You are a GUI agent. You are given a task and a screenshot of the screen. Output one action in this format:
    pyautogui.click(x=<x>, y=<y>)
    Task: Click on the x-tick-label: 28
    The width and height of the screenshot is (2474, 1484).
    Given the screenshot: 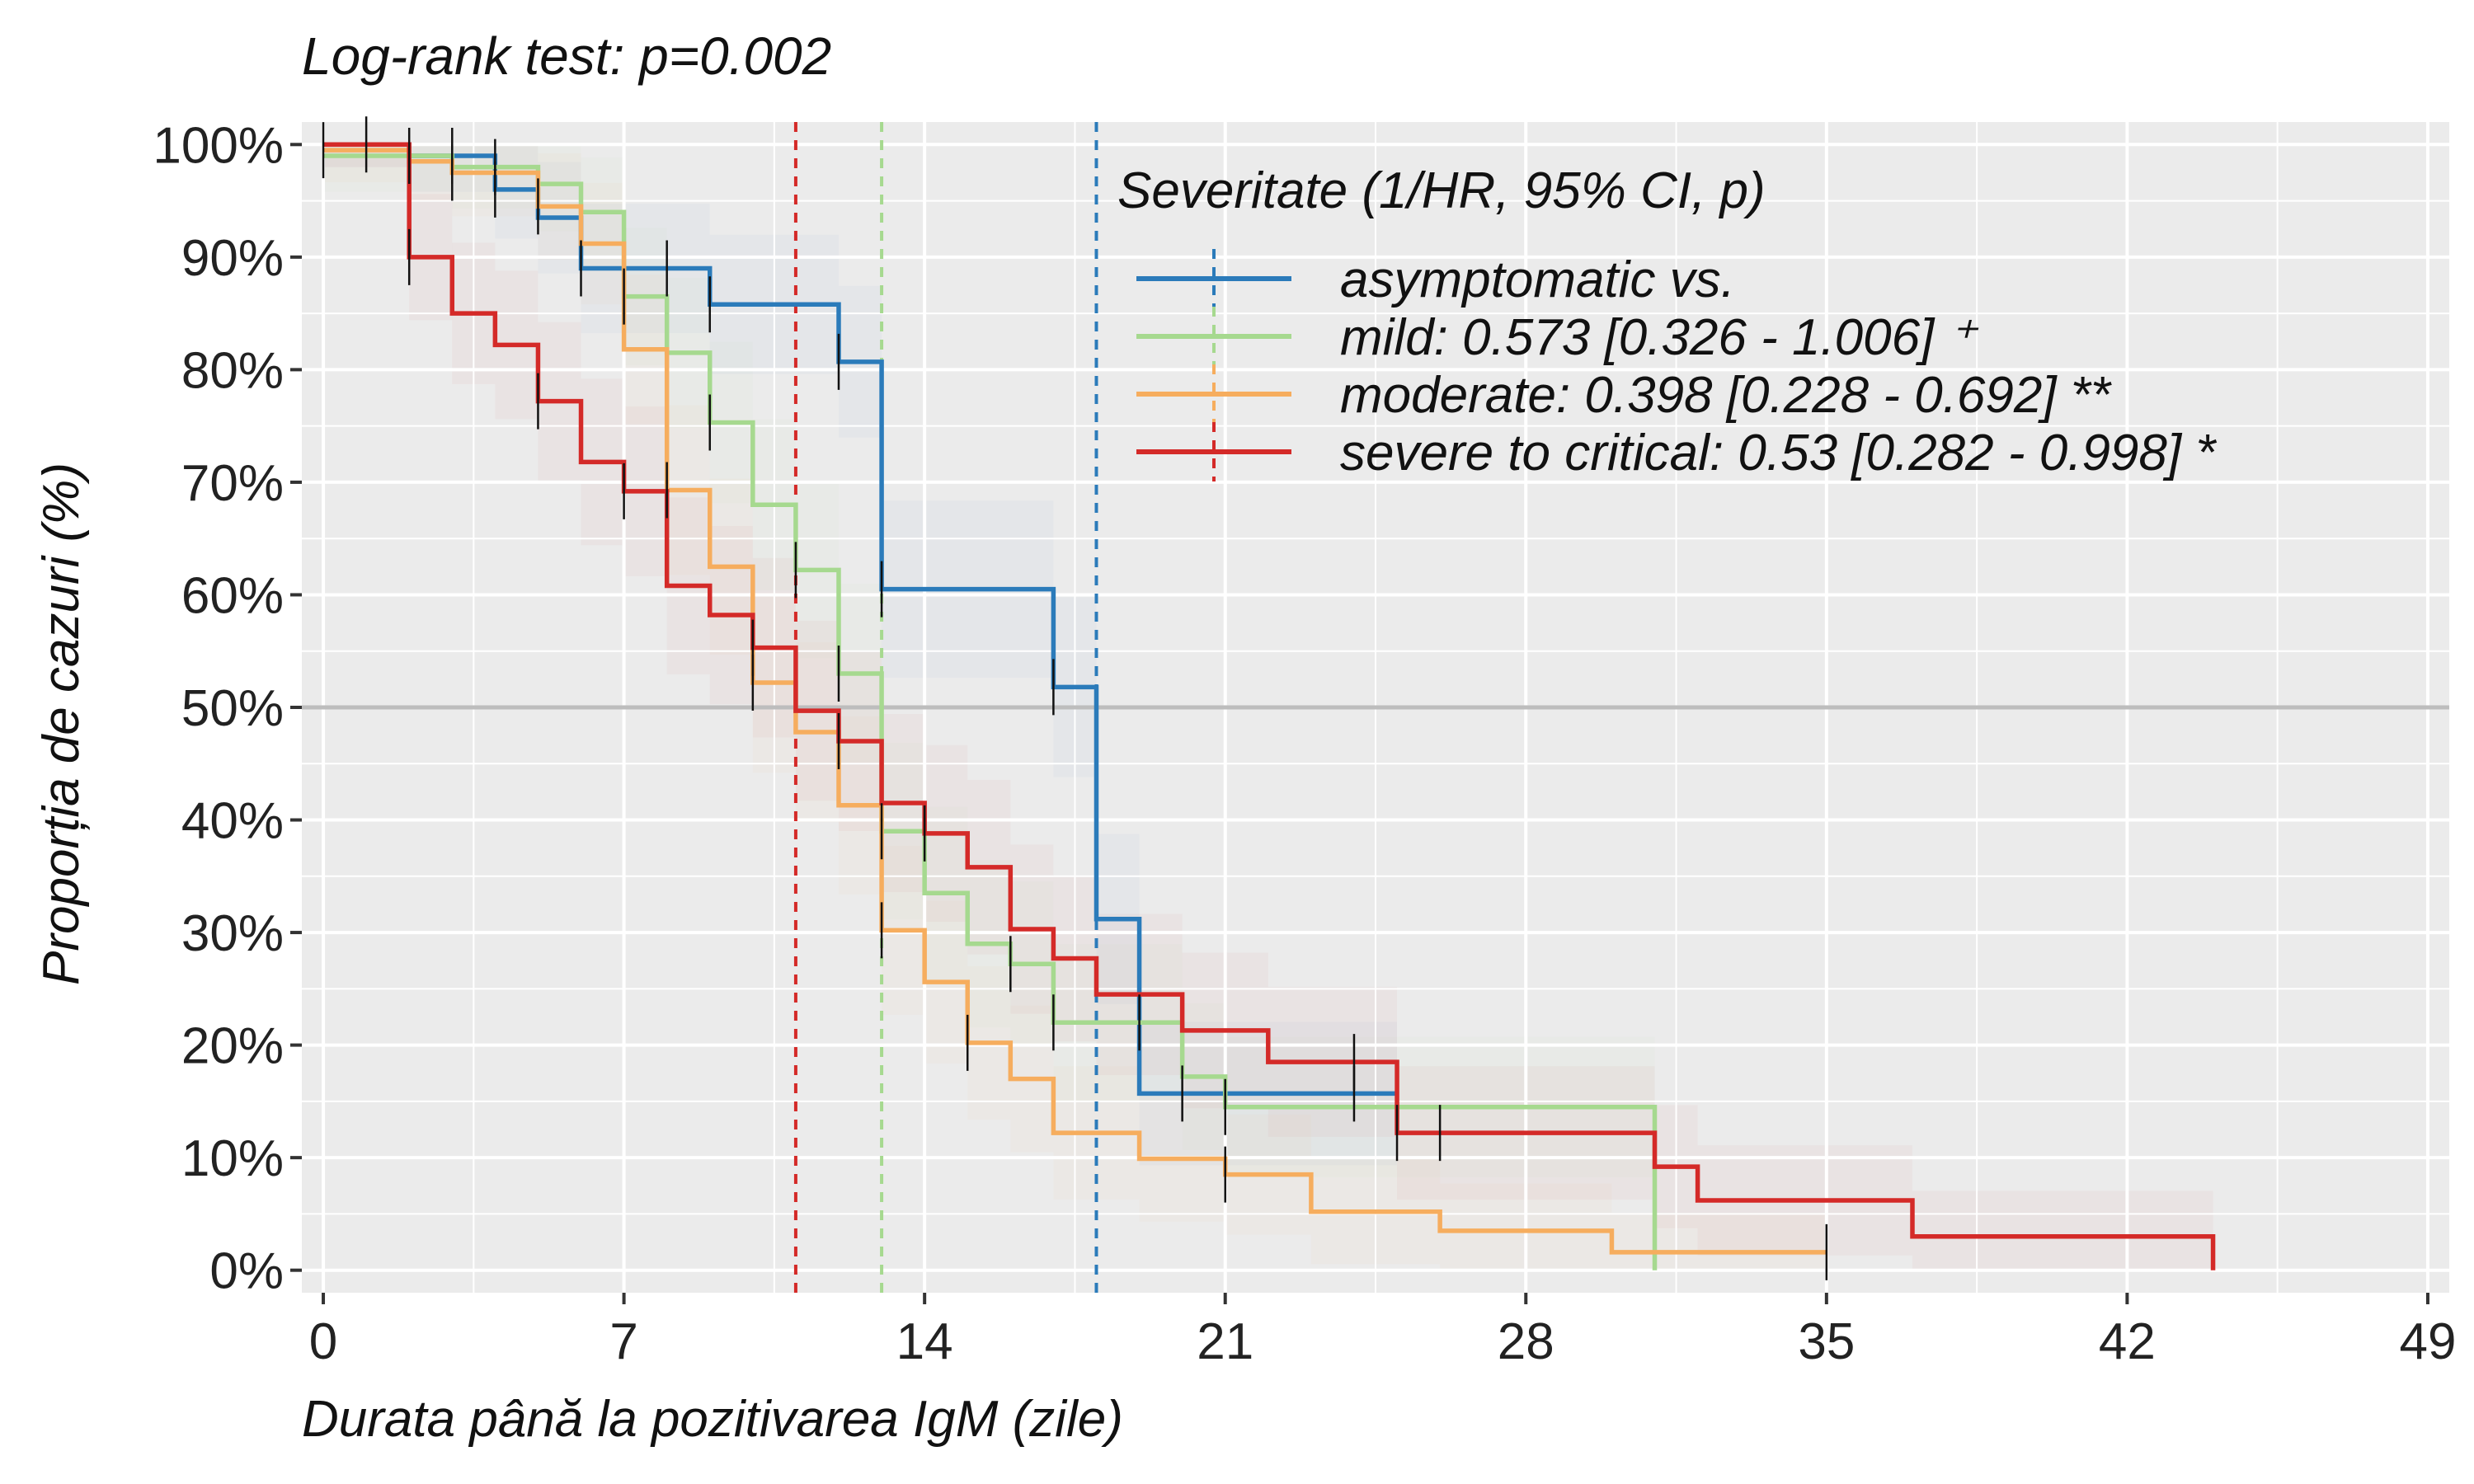 What is the action you would take?
    pyautogui.click(x=1526, y=1341)
    